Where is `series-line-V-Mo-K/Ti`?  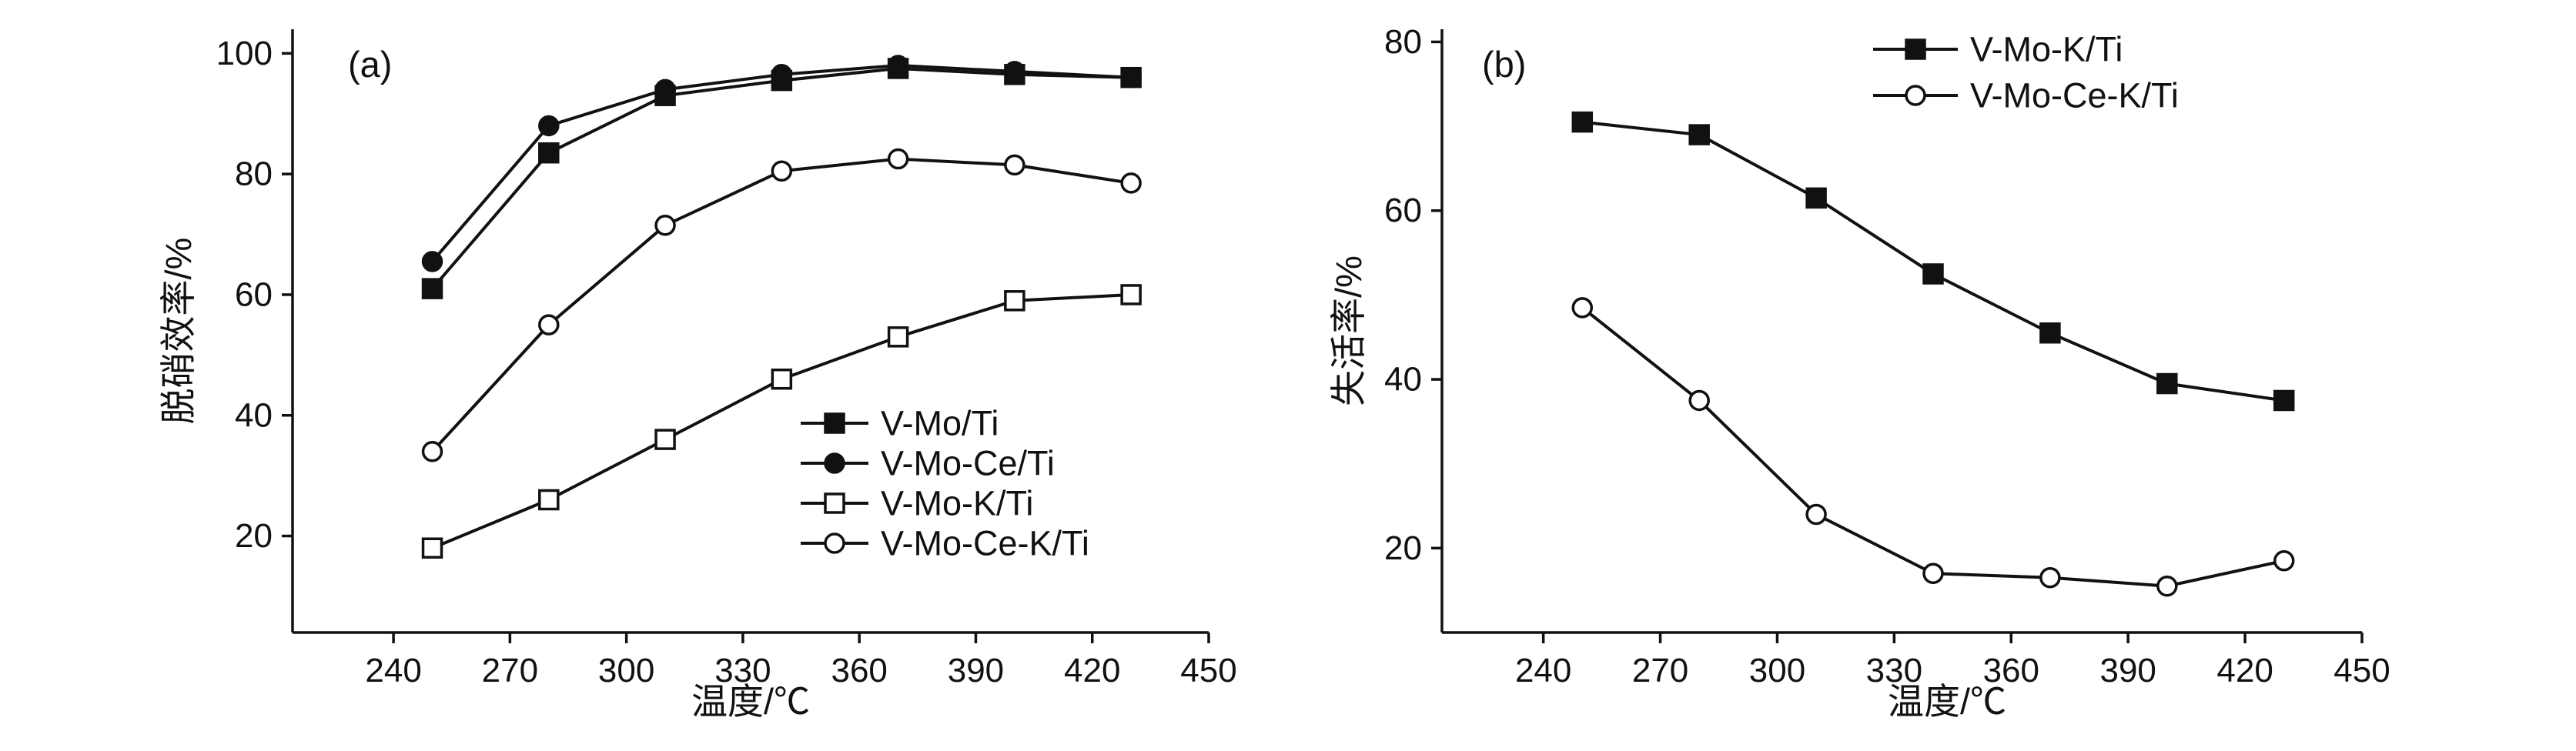
series-line-V-Mo-K/Ti is located at coordinates (1933, 261).